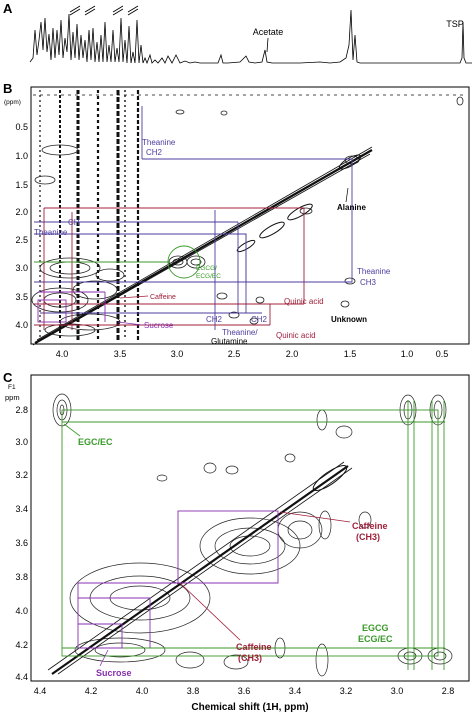  What do you see at coordinates (8, 8) in the screenshot?
I see `panel-a-letter: A` at bounding box center [8, 8].